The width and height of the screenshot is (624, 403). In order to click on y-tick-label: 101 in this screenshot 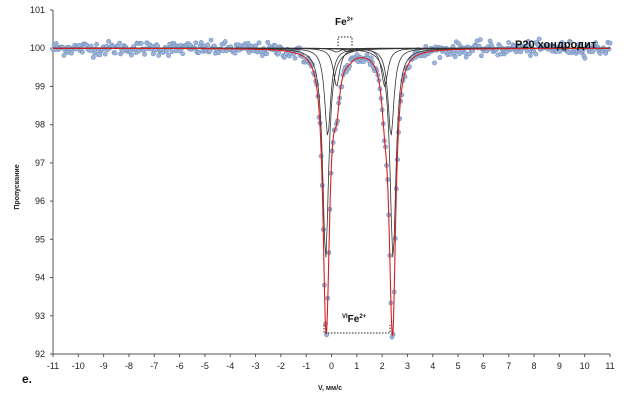, I will do `click(37, 10)`.